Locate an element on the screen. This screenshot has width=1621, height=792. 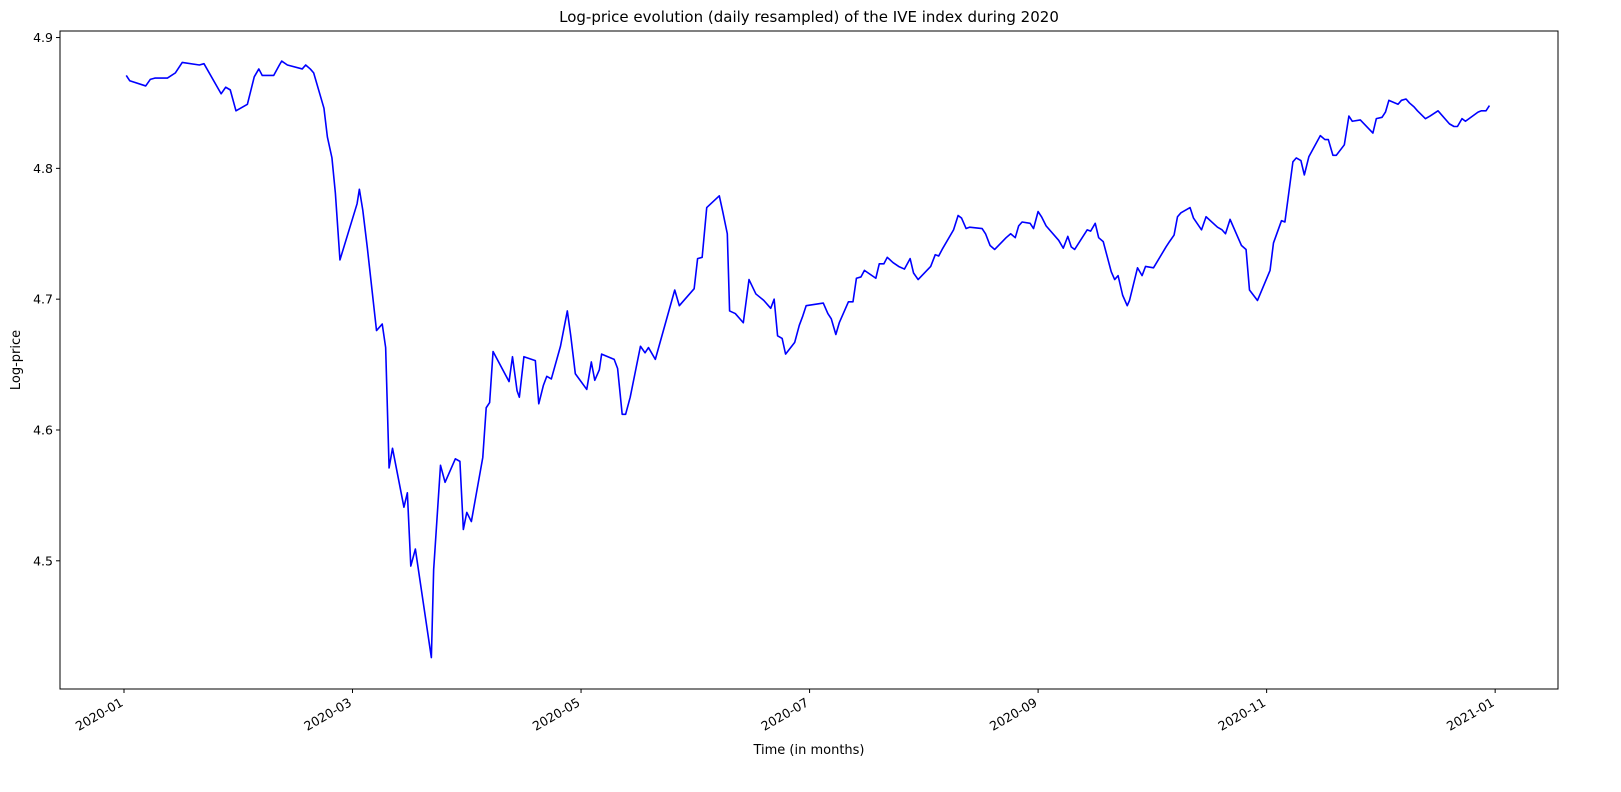
x-tick-label: 2020-05 is located at coordinates (556, 714).